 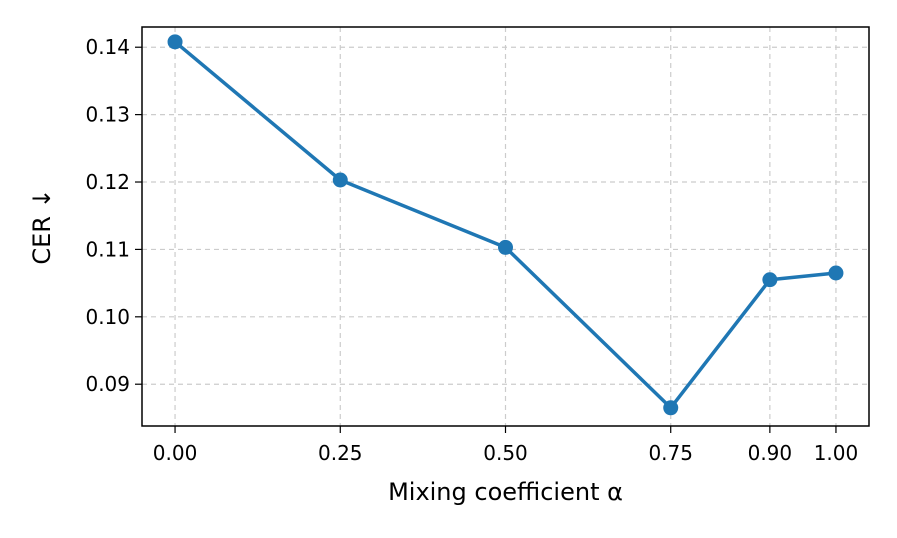 I want to click on y-tick-label: 0.11, so click(x=107, y=249).